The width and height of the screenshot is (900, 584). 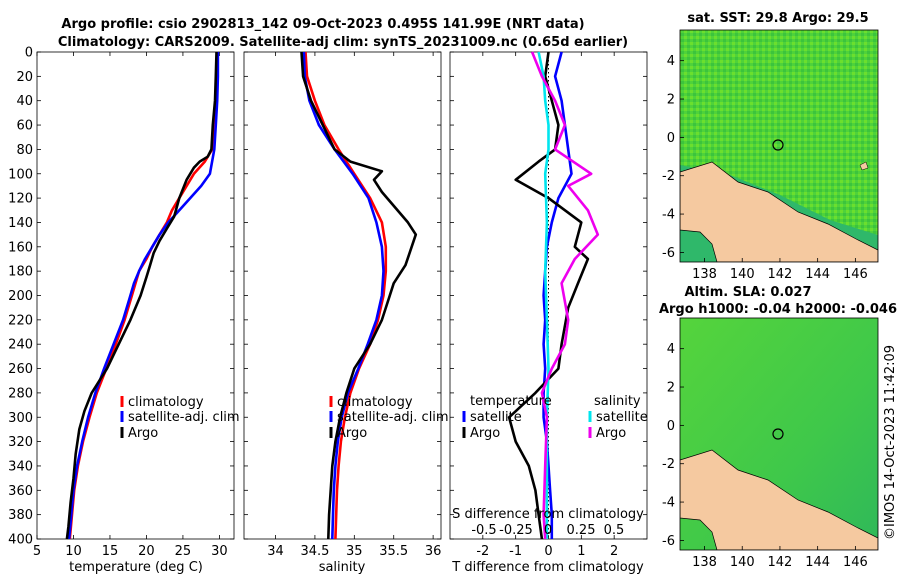 I want to click on sst-land, so click(x=779, y=211).